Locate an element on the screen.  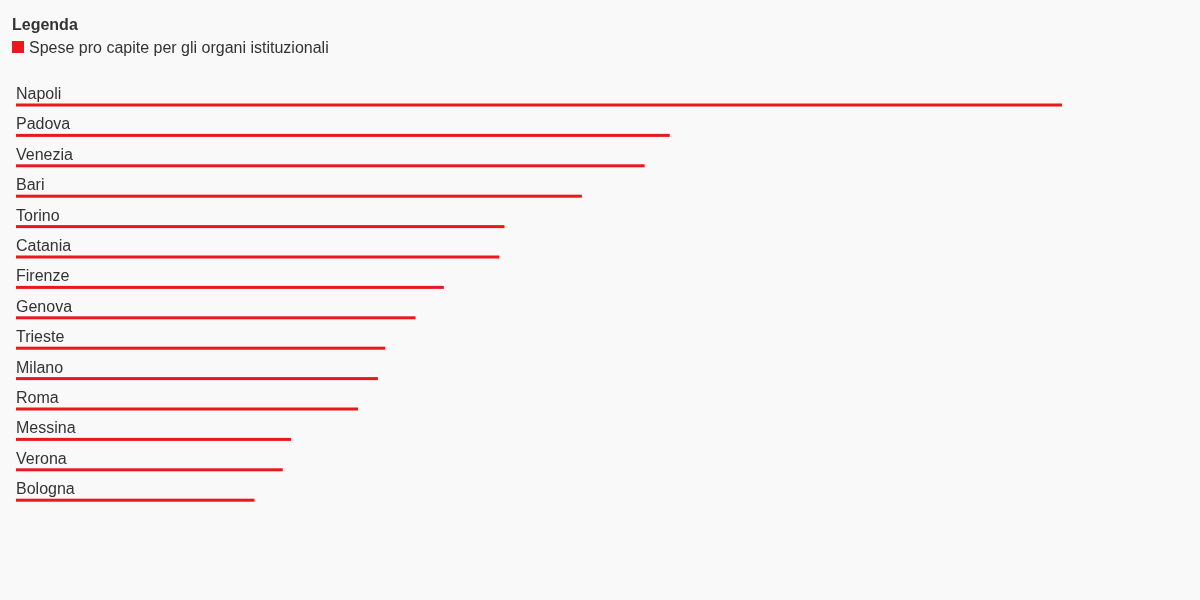
y-tick-label: Catania is located at coordinates (44, 245).